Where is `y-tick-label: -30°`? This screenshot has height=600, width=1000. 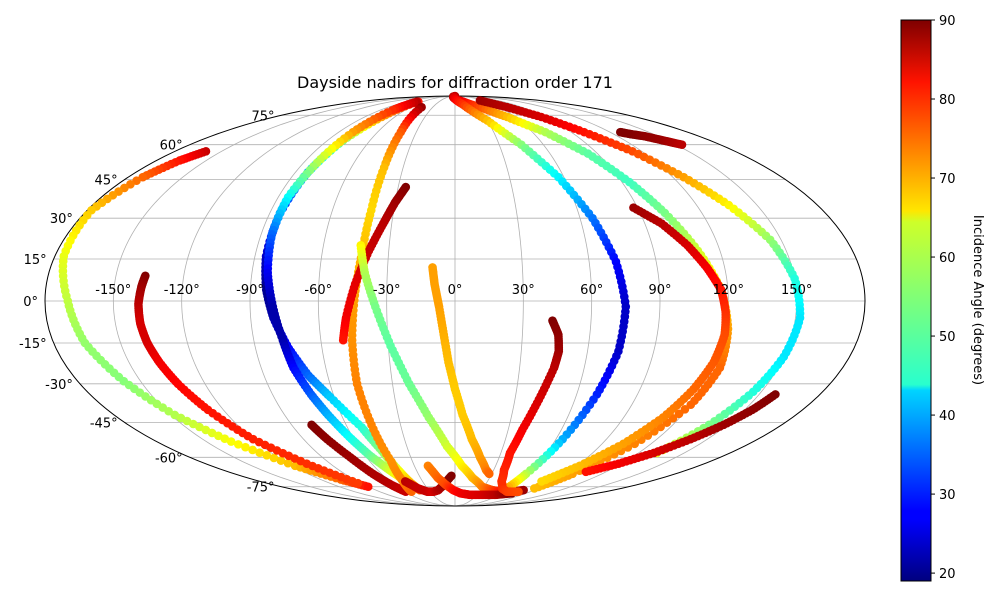 y-tick-label: -30° is located at coordinates (59, 385).